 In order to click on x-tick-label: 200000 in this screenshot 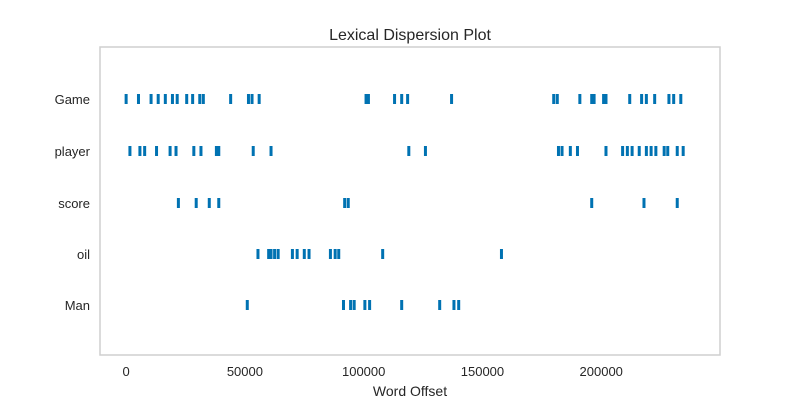, I will do `click(601, 371)`.